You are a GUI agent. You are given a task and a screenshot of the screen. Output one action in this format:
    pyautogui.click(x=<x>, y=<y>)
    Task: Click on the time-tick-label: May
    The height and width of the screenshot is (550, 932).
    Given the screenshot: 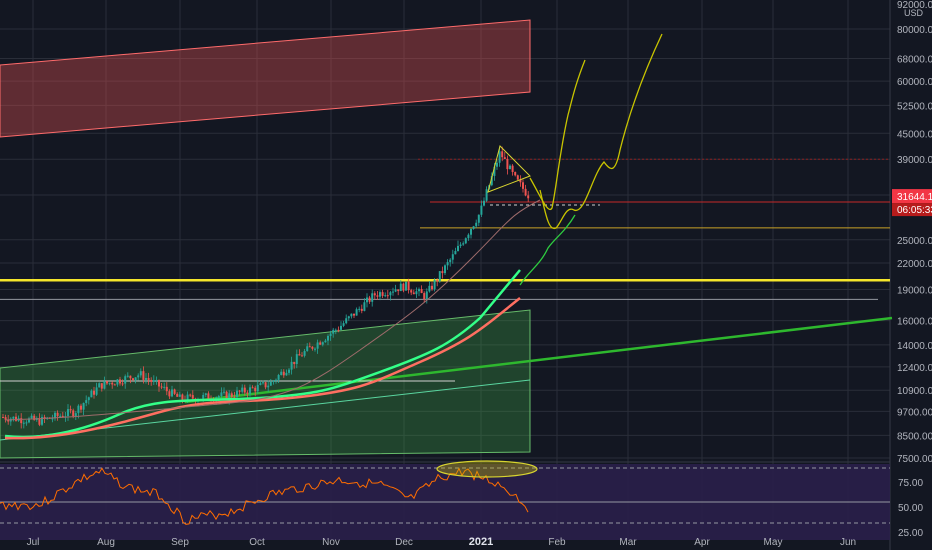 What is the action you would take?
    pyautogui.click(x=773, y=542)
    